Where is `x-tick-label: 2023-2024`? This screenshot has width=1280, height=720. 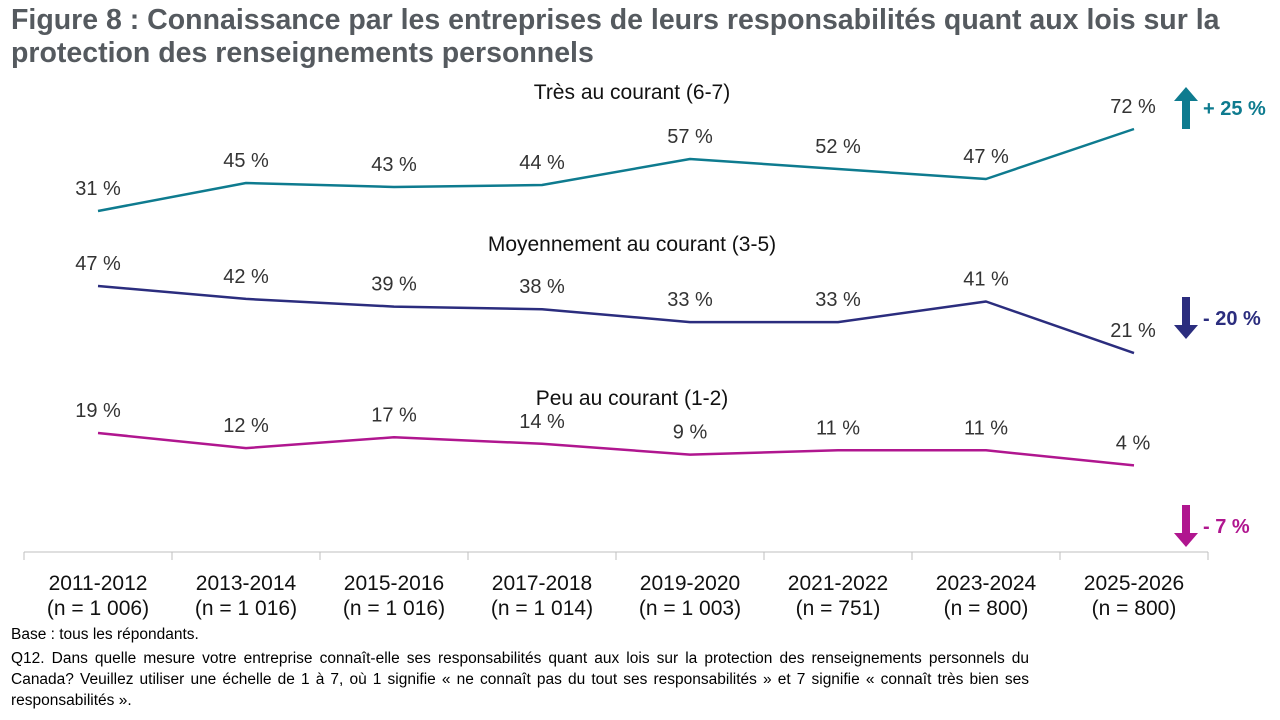
x-tick-label: 2023-2024 is located at coordinates (986, 583).